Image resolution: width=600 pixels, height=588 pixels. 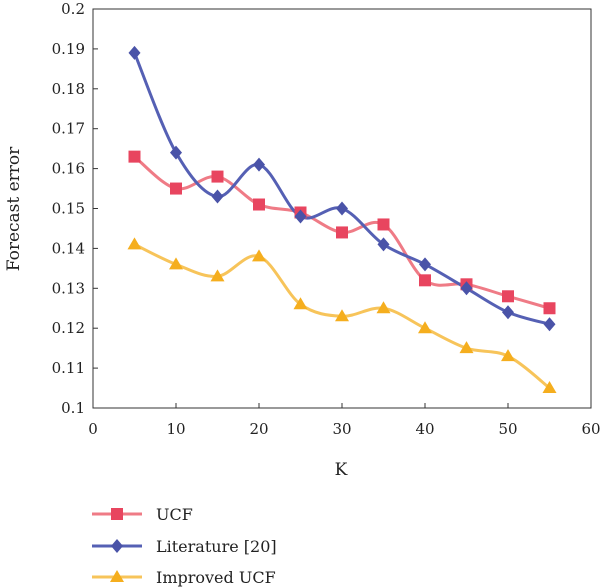 What do you see at coordinates (93, 429) in the screenshot?
I see `x-tick-label: 0` at bounding box center [93, 429].